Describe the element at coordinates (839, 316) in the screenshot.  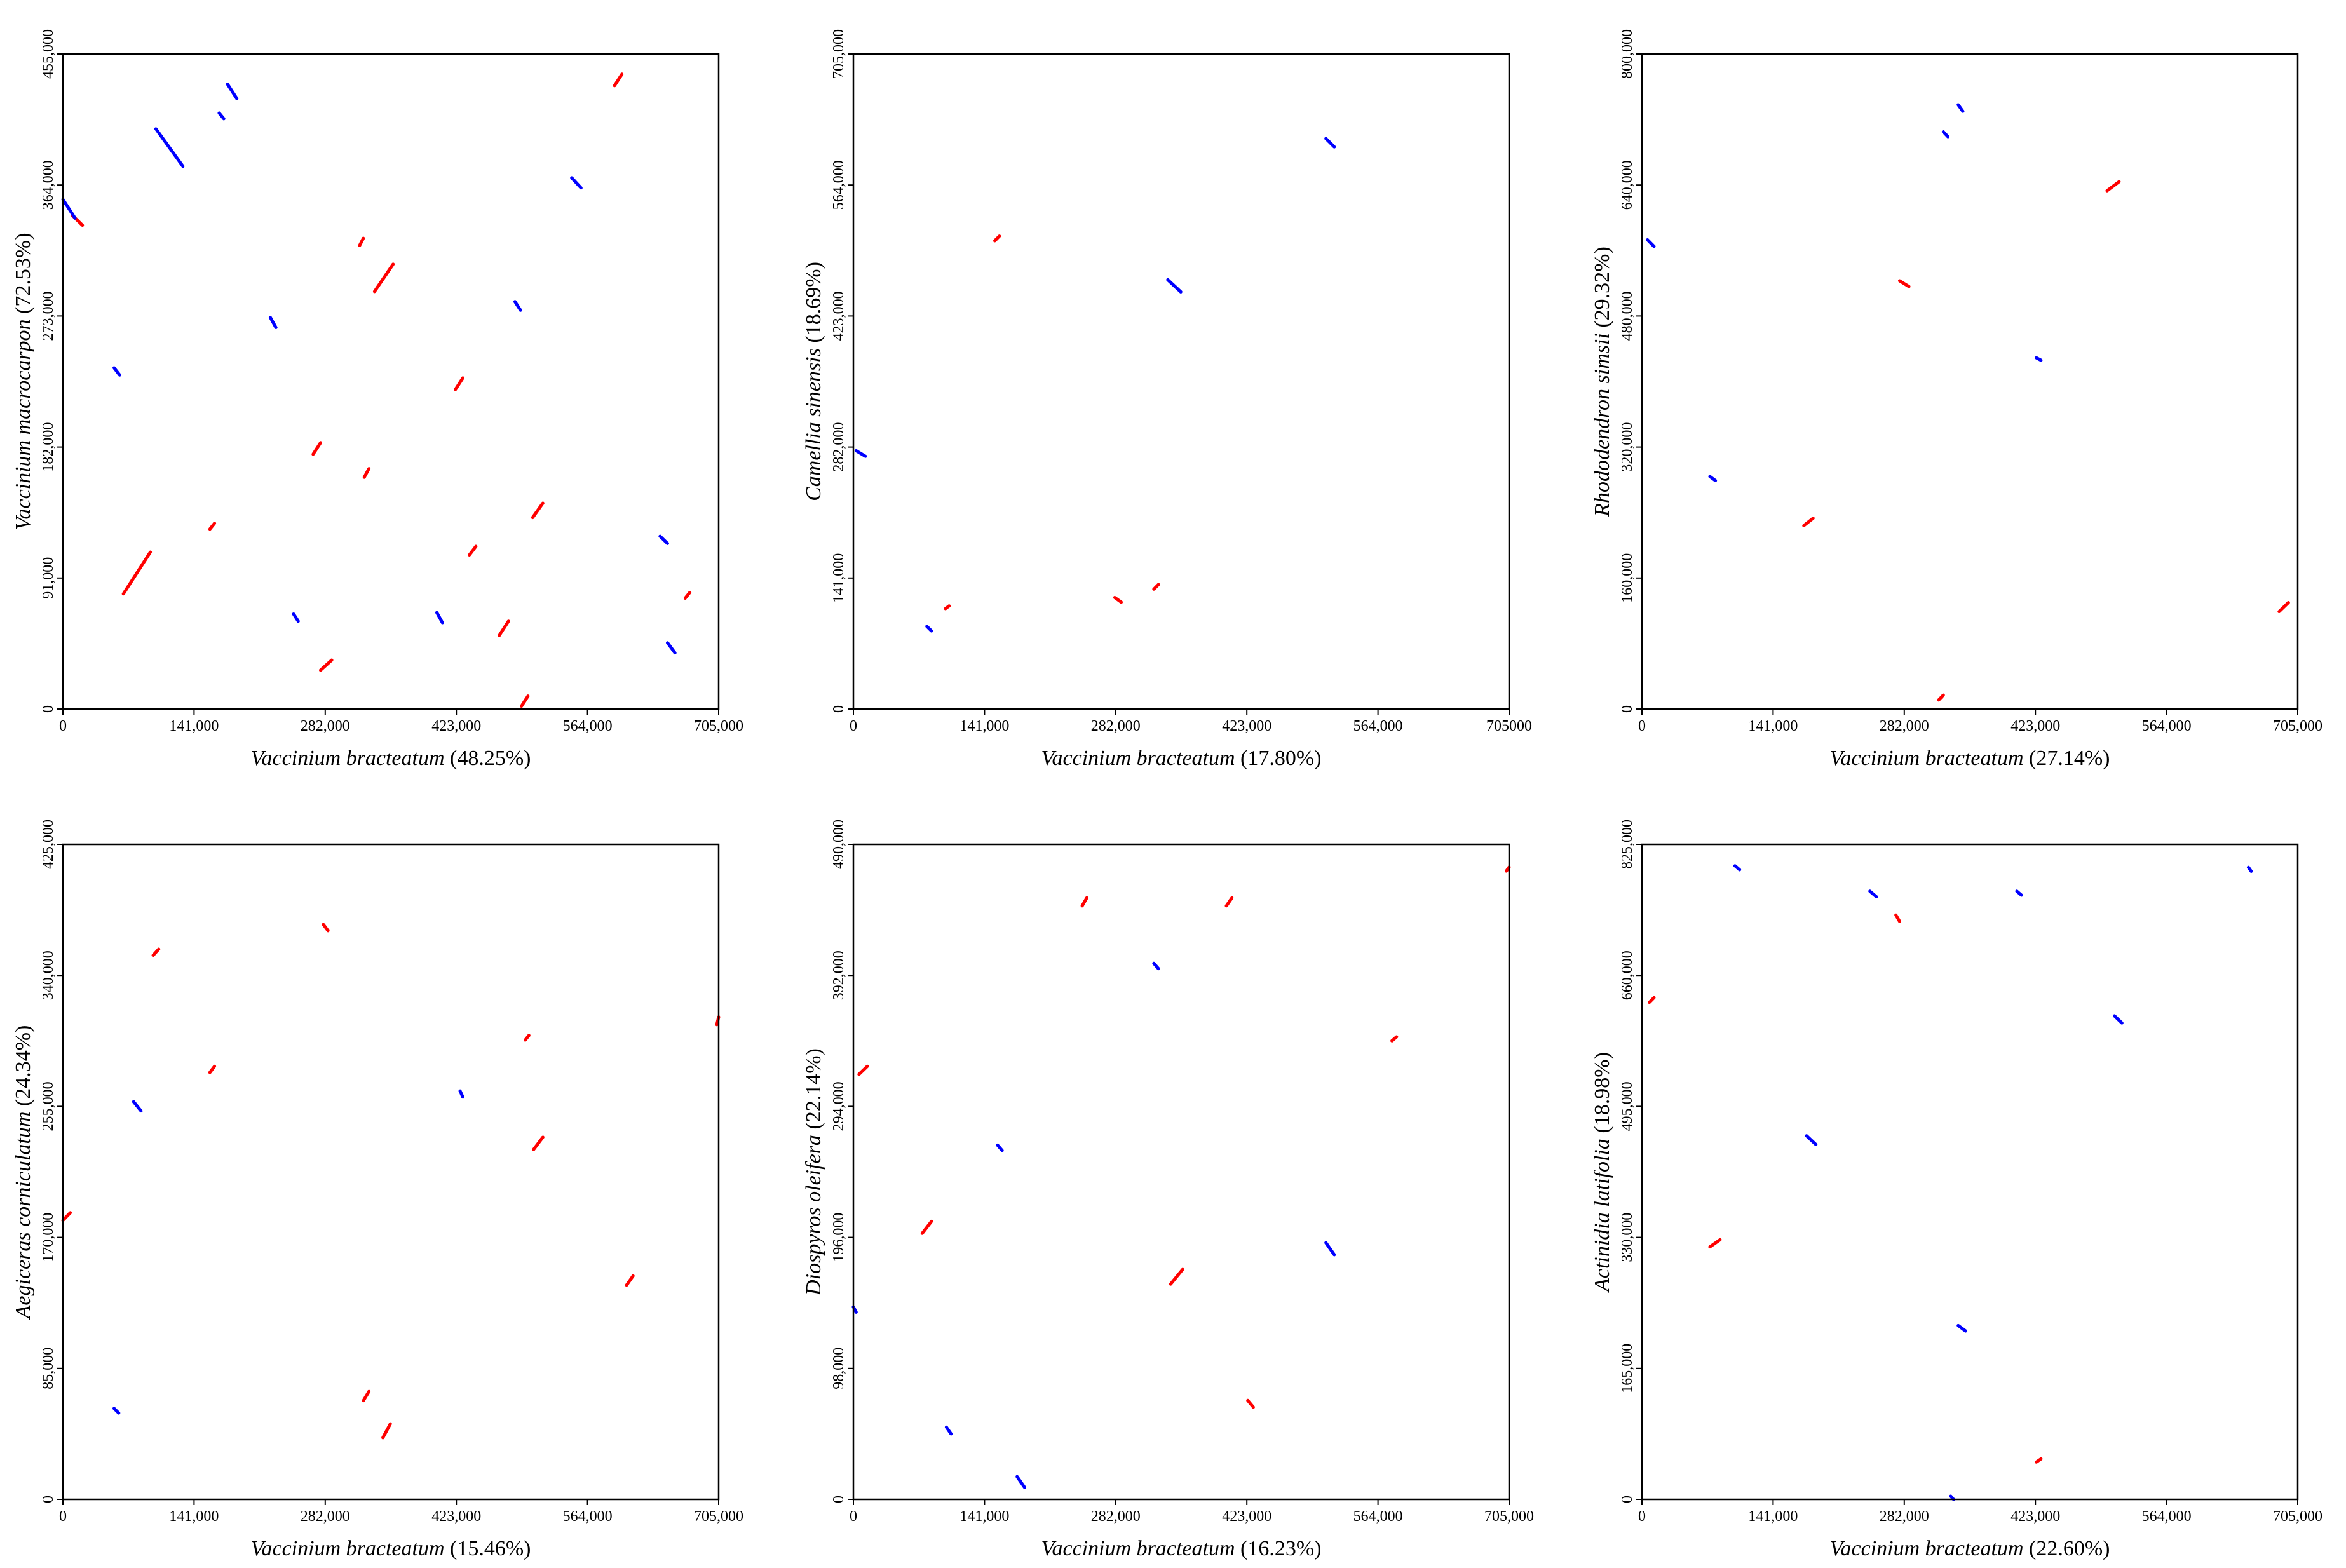
I see `y-tick-label: 423,000` at that location.